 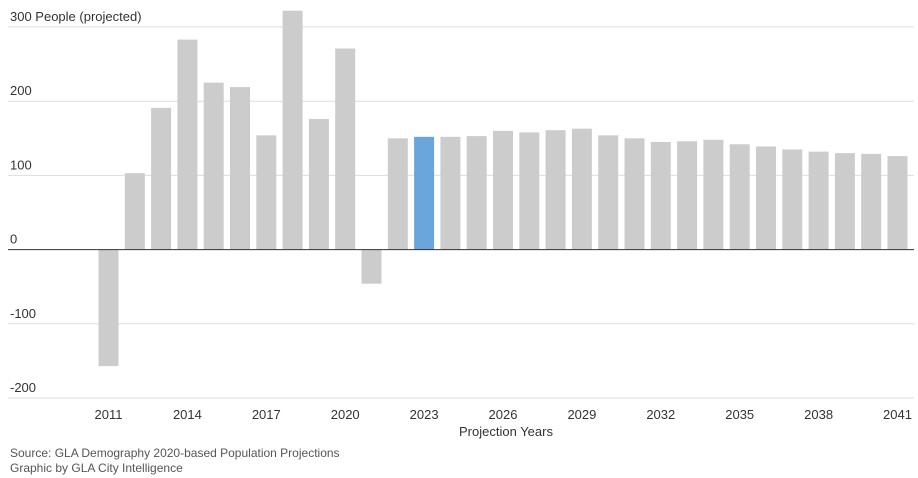 I want to click on x-axis-title: Projection Years, so click(x=506, y=431).